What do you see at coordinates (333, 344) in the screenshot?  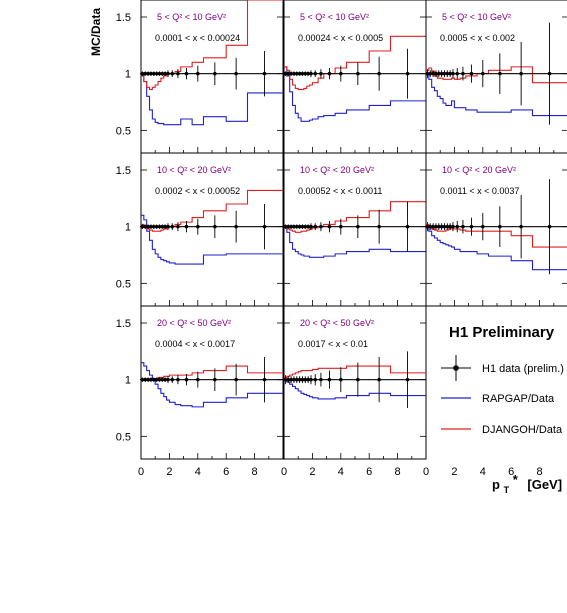 I see `panel-x-label: 0.0017 < x < 0.01` at bounding box center [333, 344].